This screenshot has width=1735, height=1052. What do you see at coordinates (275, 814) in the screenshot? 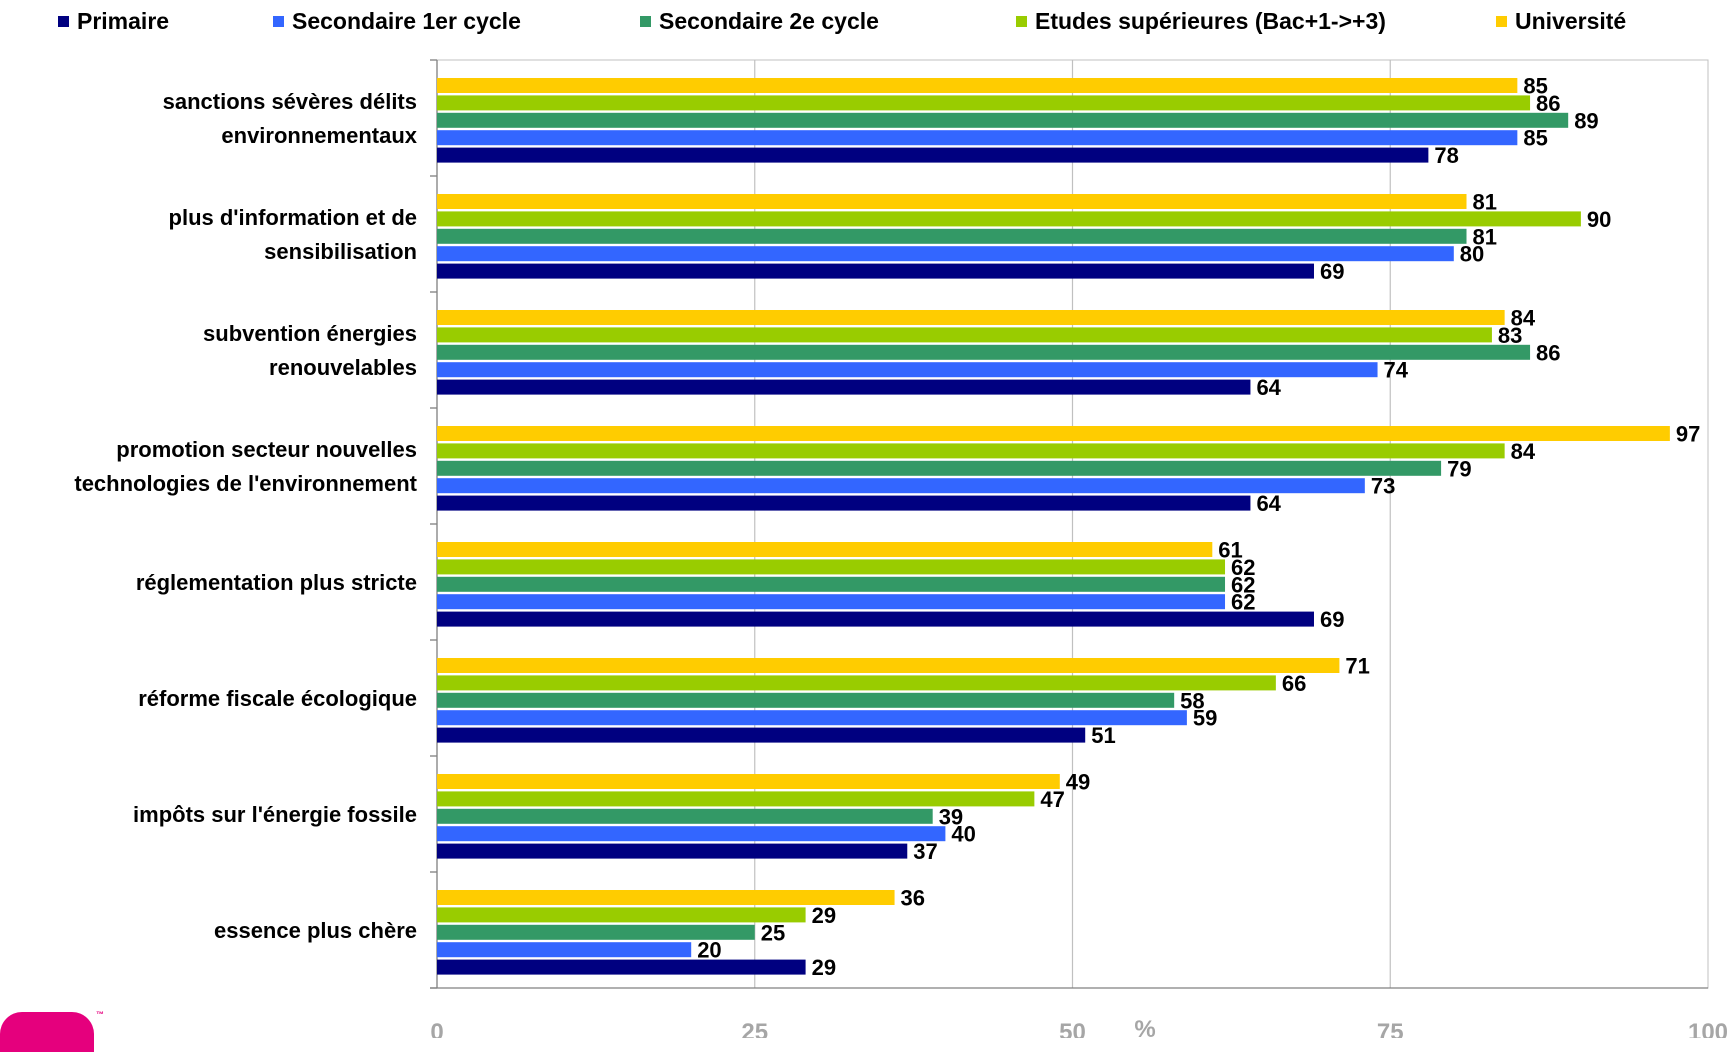
I see `category-label: impôts sur l'énergie fossile` at bounding box center [275, 814].